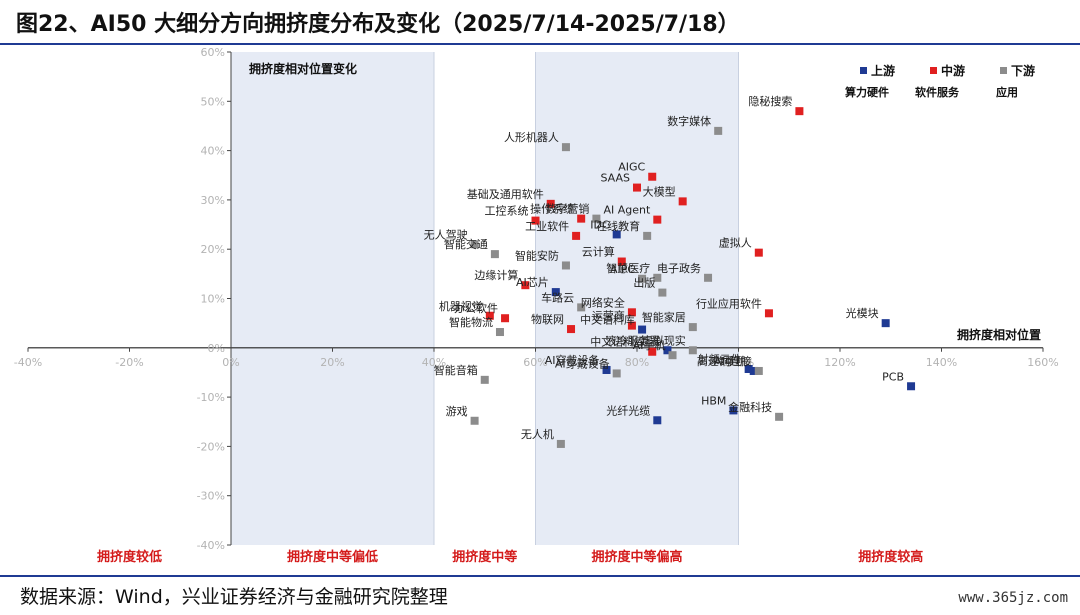 The image size is (1080, 615). Describe the element at coordinates (890, 557) in the screenshot. I see `band-label: 拥挤度较高` at that location.